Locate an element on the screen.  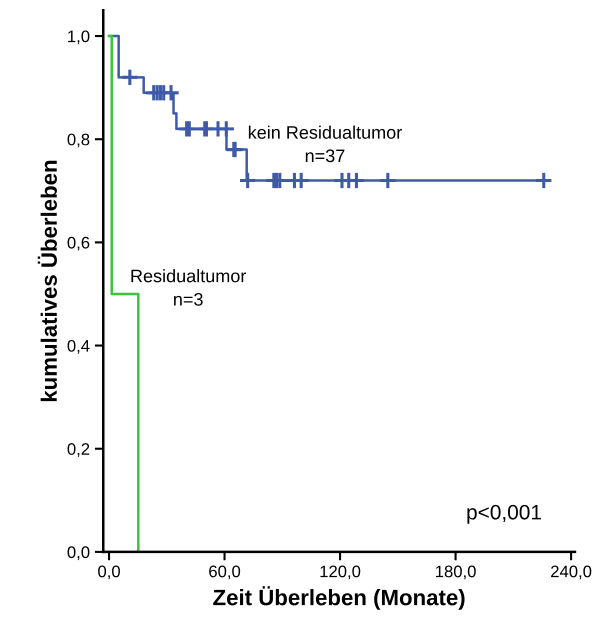
x-tick-label: 60,0 is located at coordinates (224, 573).